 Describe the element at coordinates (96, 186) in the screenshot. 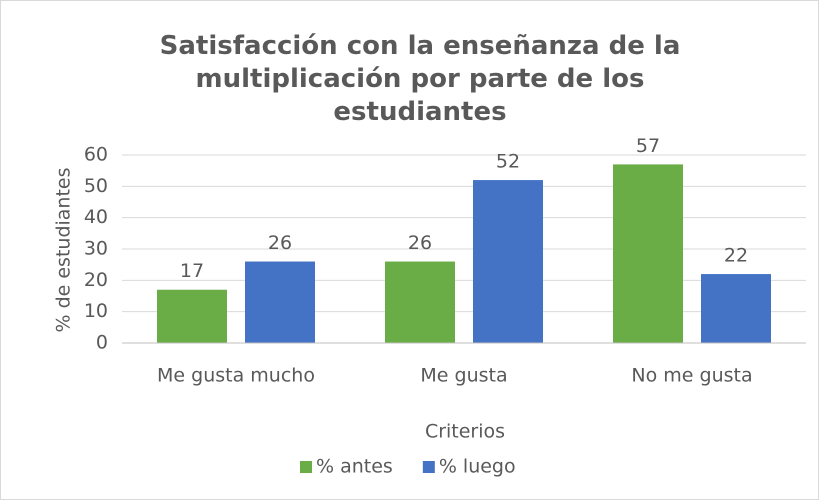

I see `y-tick-label: 50` at that location.